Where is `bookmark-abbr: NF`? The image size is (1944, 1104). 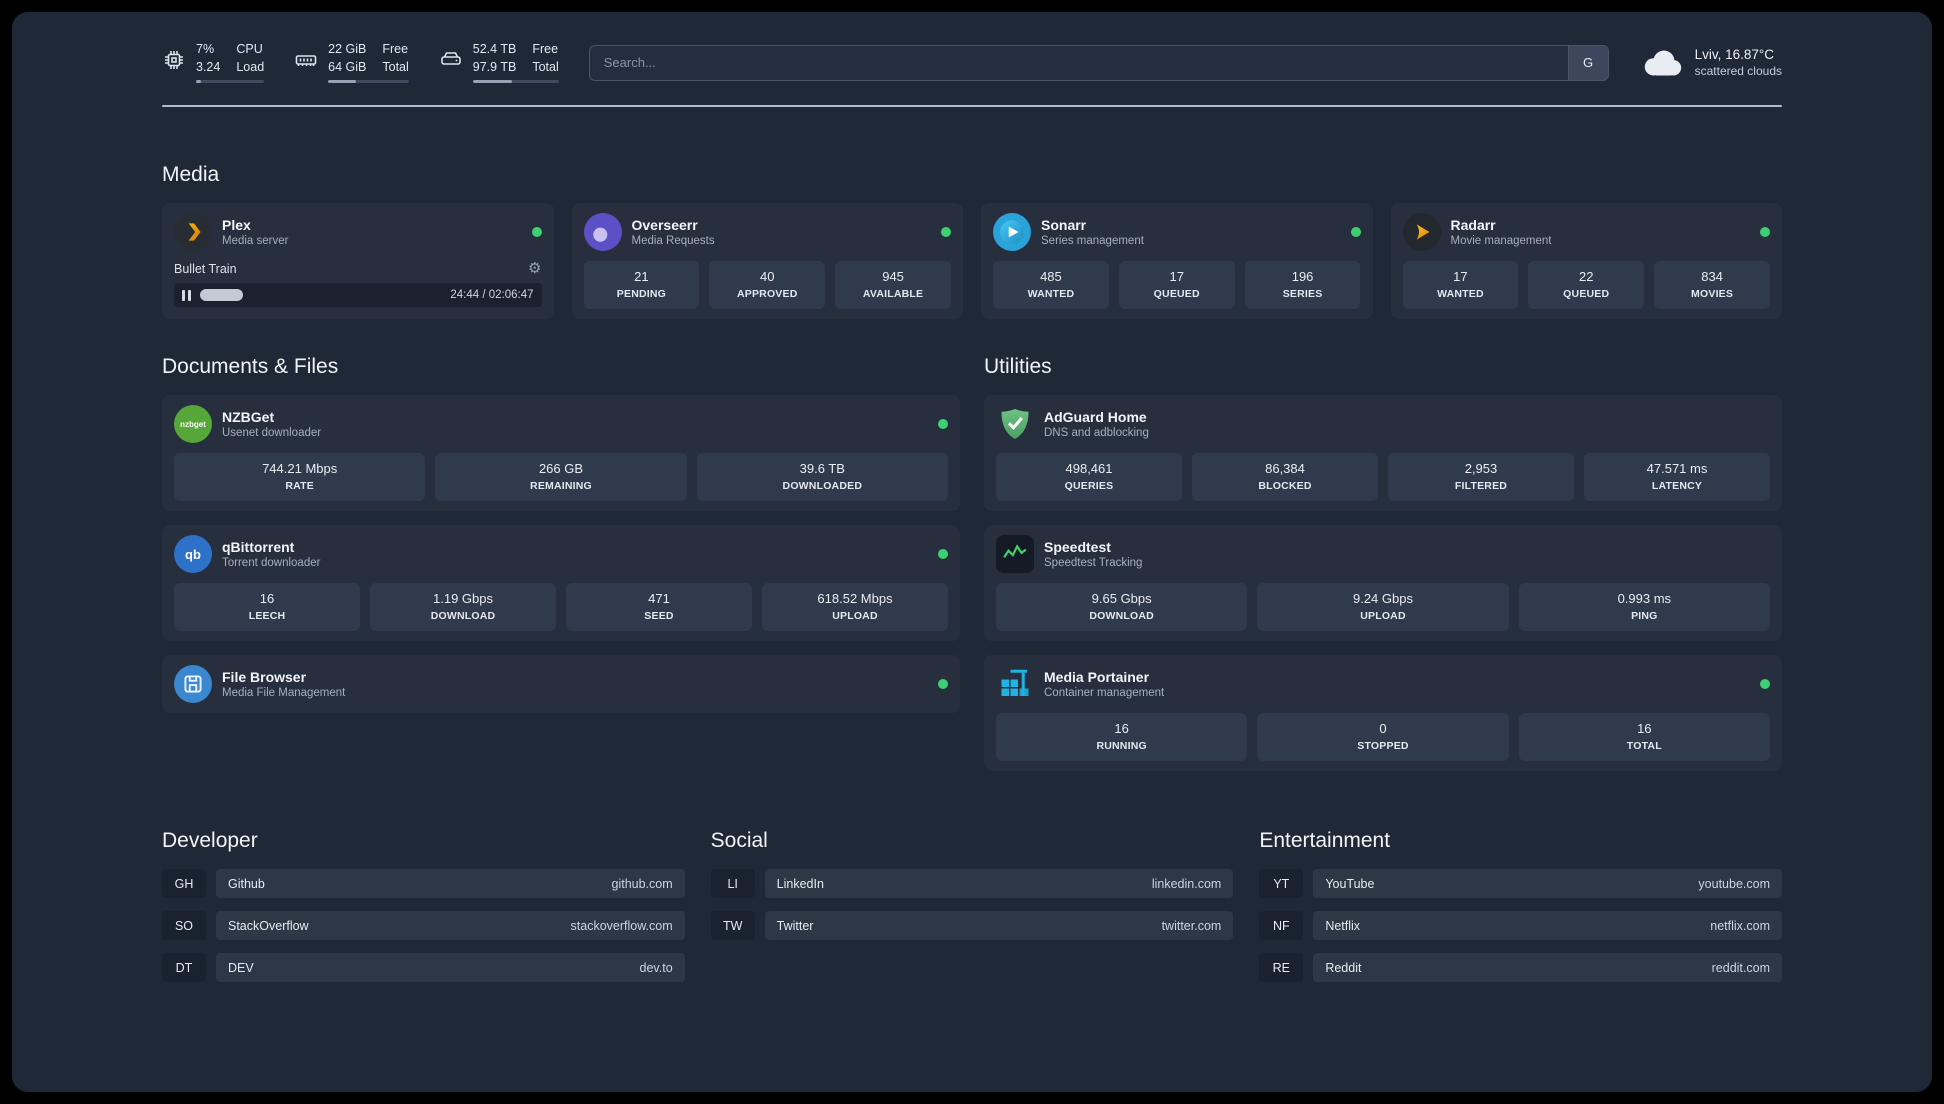
bookmark-abbr: NF is located at coordinates (1281, 926).